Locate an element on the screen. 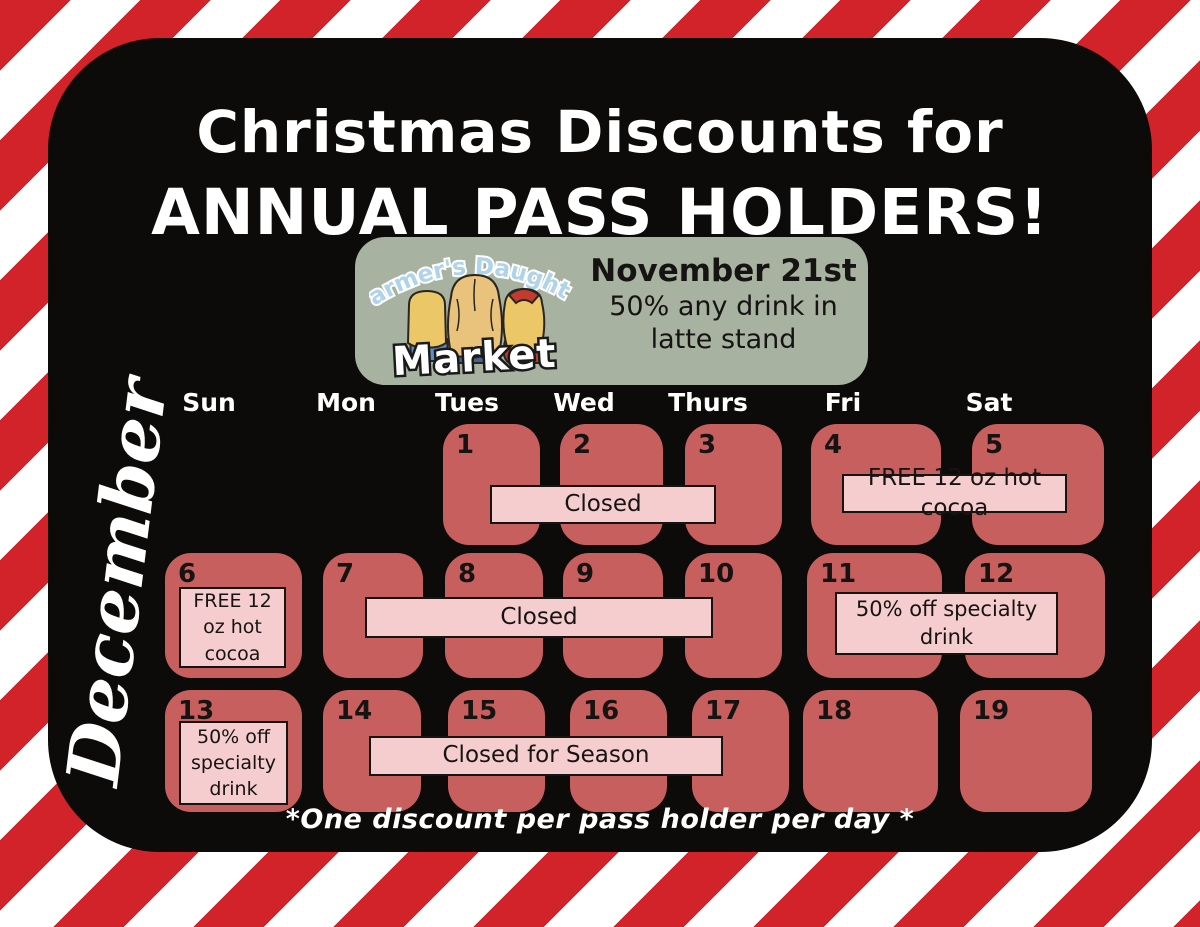 The height and width of the screenshot is (927, 1200). day-number: 4 is located at coordinates (833, 445).